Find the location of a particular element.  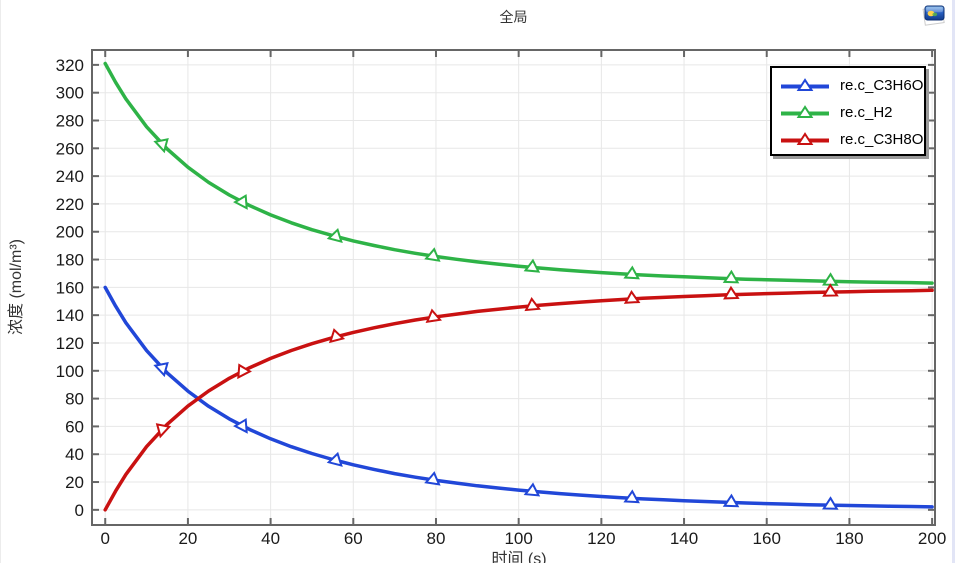

svg-text: 280 is located at coordinates (70, 120).